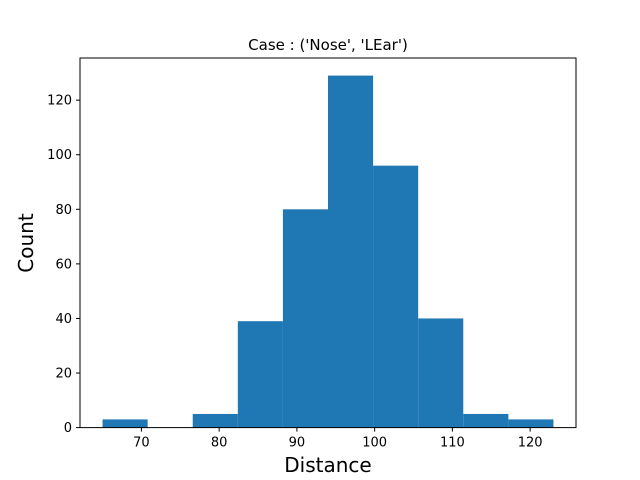 This screenshot has height=480, width=640. Describe the element at coordinates (328, 45) in the screenshot. I see `chart-title: Case : ('Nose', 'LEar')` at that location.